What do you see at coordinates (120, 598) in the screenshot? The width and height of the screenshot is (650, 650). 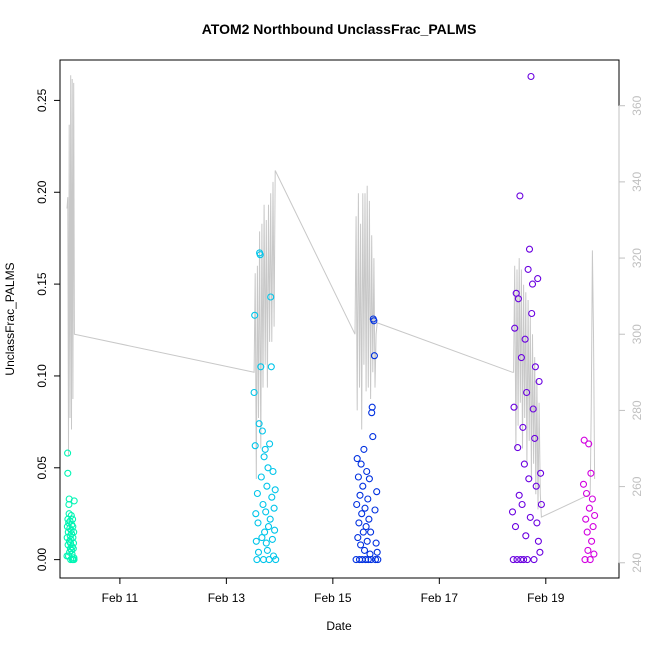 I see `x-tick-label: Feb 11` at bounding box center [120, 598].